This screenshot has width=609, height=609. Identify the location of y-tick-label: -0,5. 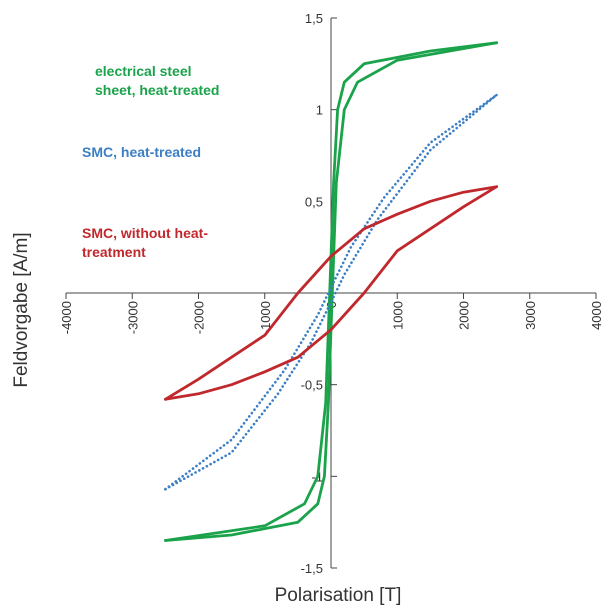
(312, 385).